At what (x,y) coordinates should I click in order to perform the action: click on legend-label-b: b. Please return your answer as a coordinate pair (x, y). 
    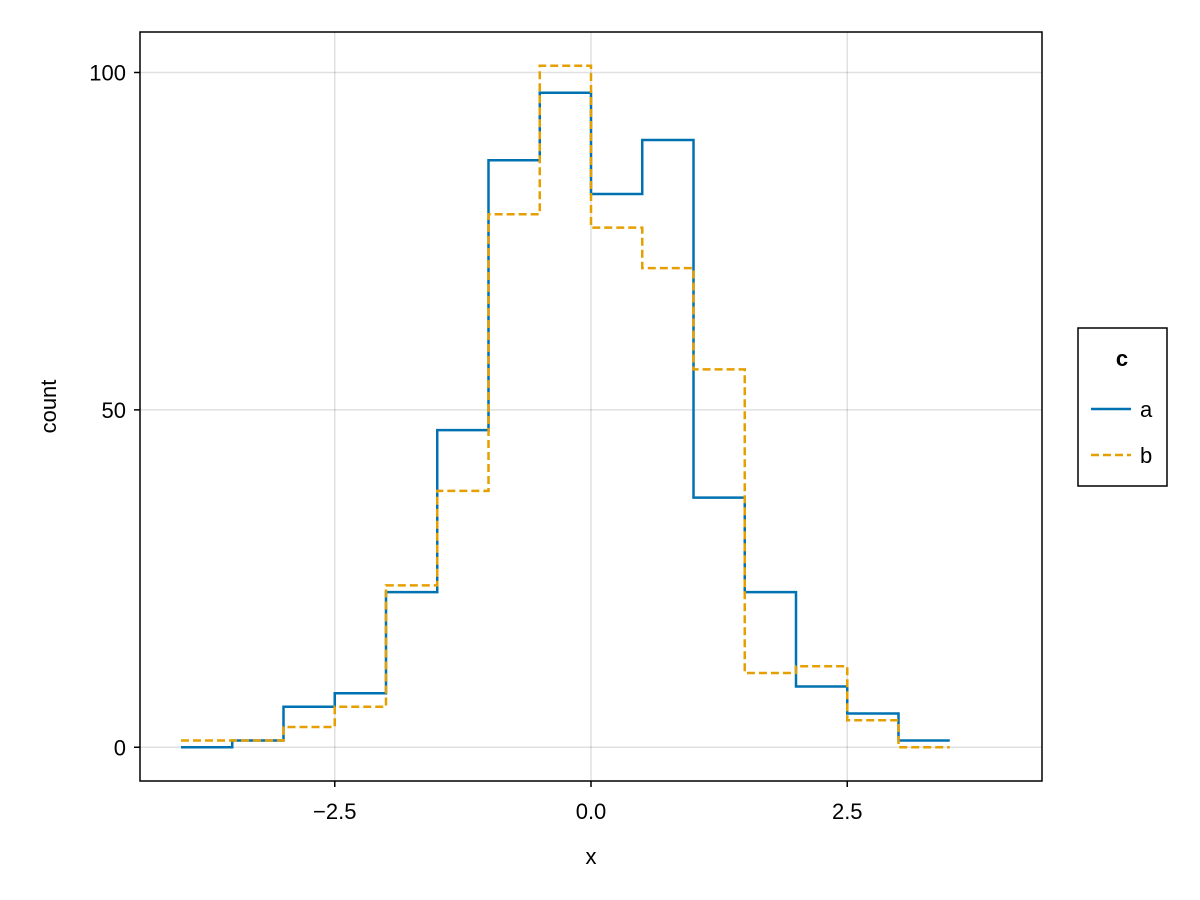
    Looking at the image, I should click on (1146, 455).